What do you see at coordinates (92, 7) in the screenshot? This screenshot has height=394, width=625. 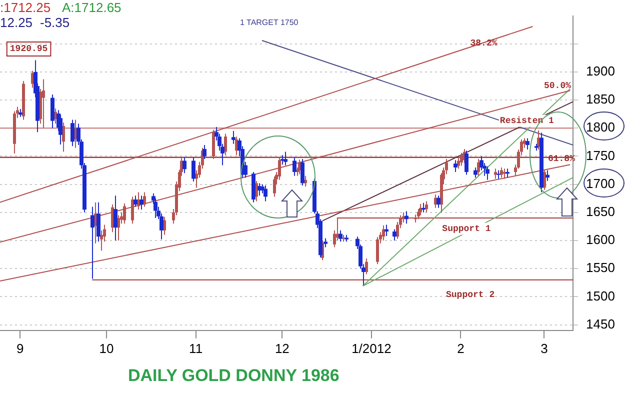 I see `text: A:1712.65` at bounding box center [92, 7].